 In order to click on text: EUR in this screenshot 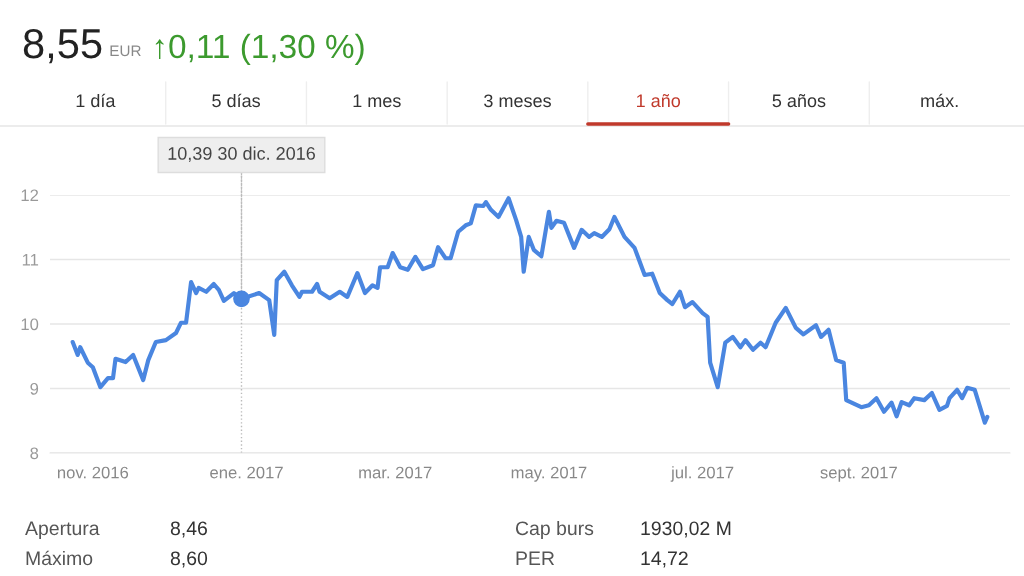, I will do `click(125, 51)`.